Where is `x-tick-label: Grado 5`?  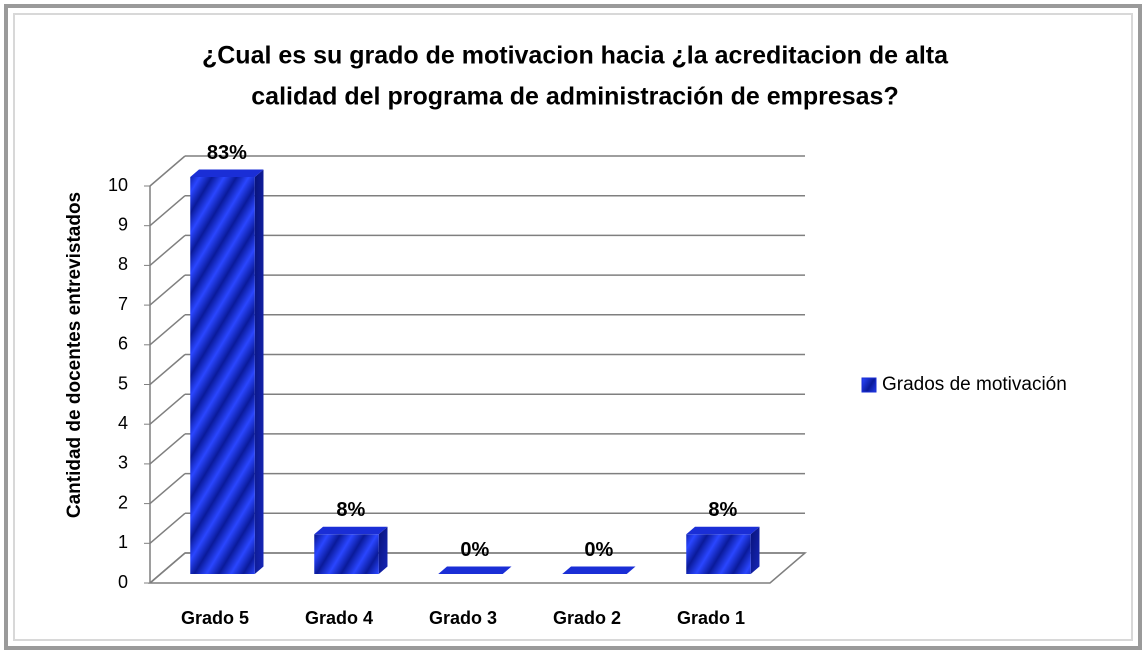 x-tick-label: Grado 5 is located at coordinates (215, 618).